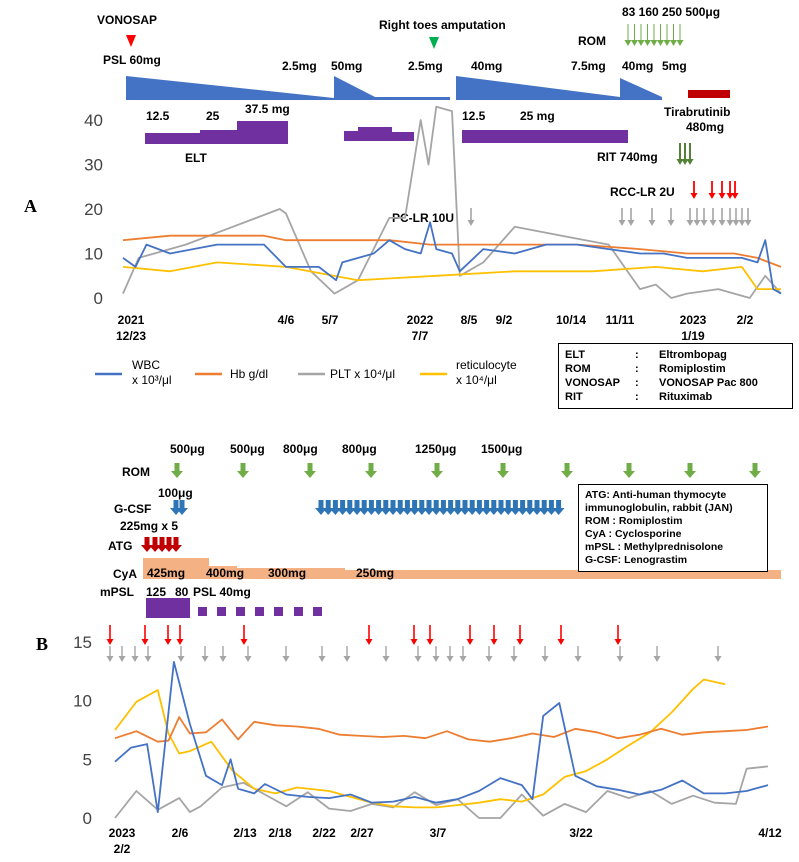  Describe the element at coordinates (435, 449) in the screenshot. I see `rom-dose-b: 1250μg` at that location.